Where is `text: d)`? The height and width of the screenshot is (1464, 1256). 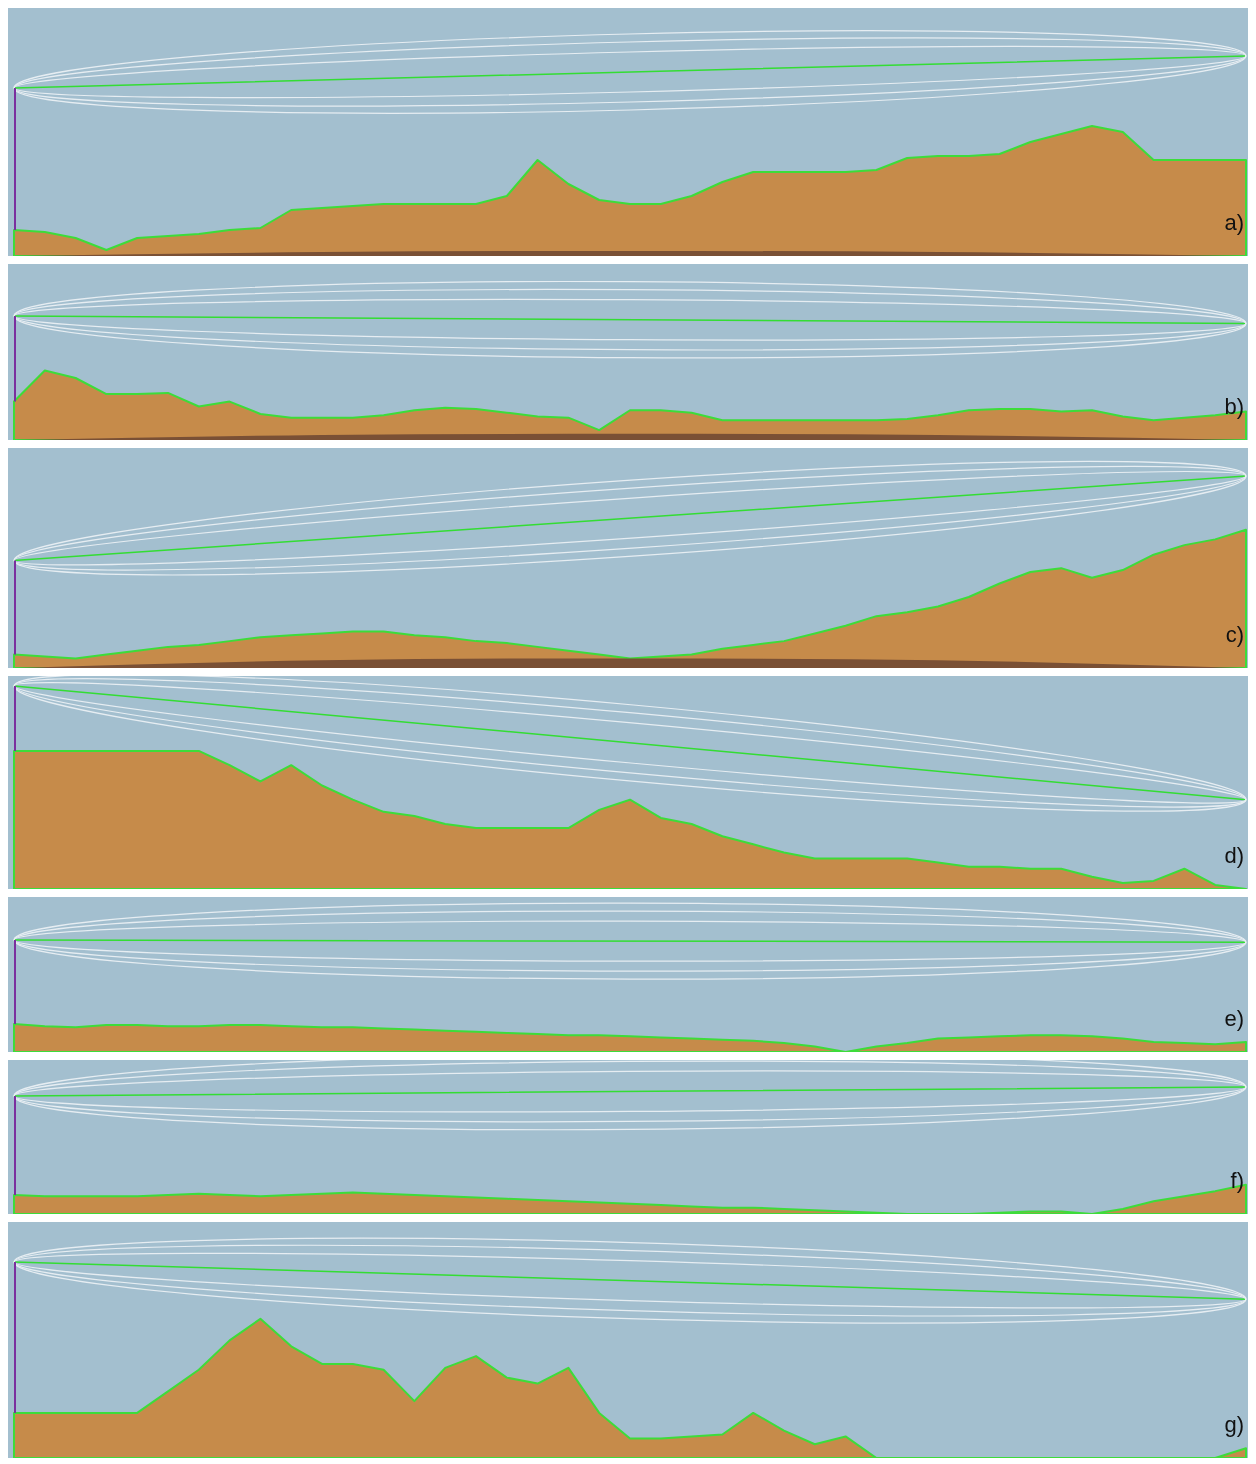 text: d) is located at coordinates (1234, 855).